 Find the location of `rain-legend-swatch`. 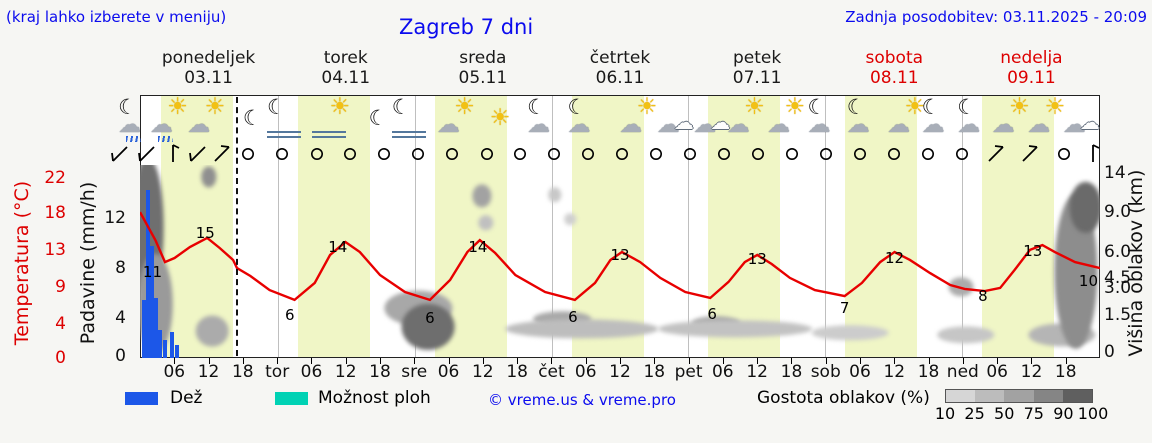

rain-legend-swatch is located at coordinates (141, 398).